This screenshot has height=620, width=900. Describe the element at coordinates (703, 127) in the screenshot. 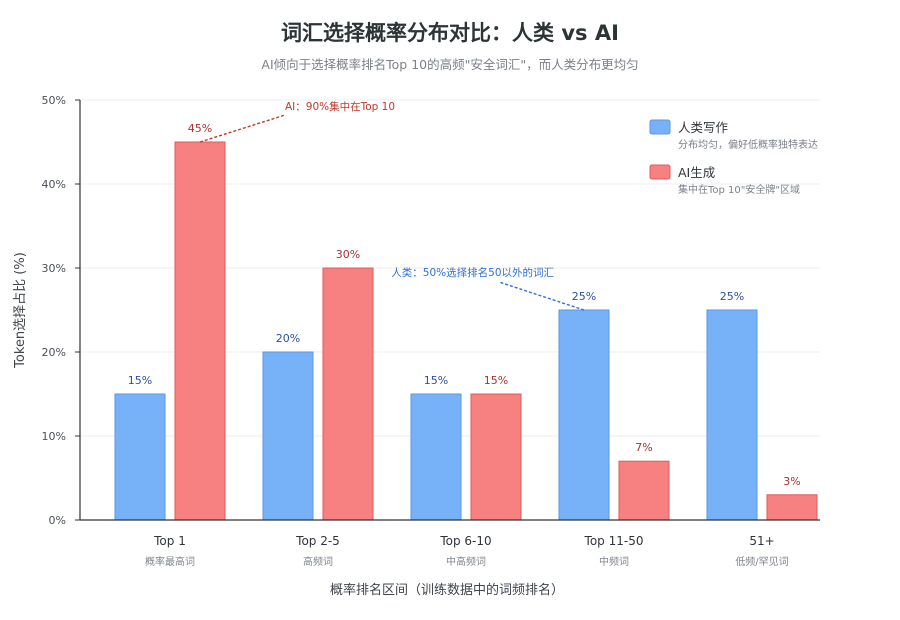

I see `legend-label: 人类写作` at that location.